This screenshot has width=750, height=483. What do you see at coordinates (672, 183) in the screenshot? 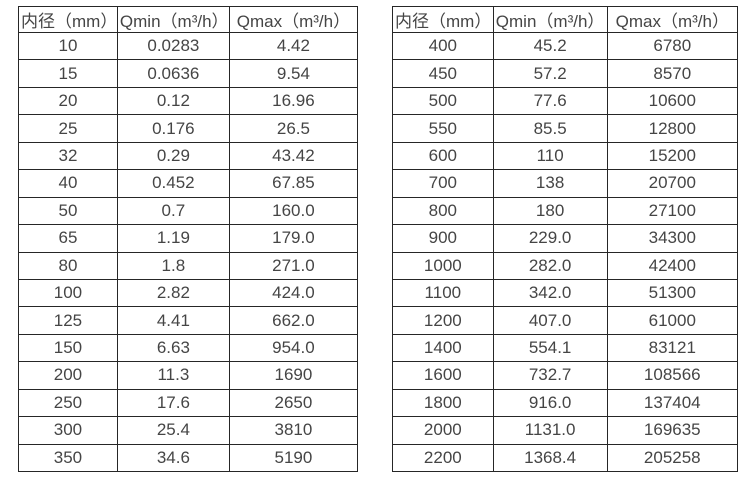
I see `table-cell: 20700` at bounding box center [672, 183].